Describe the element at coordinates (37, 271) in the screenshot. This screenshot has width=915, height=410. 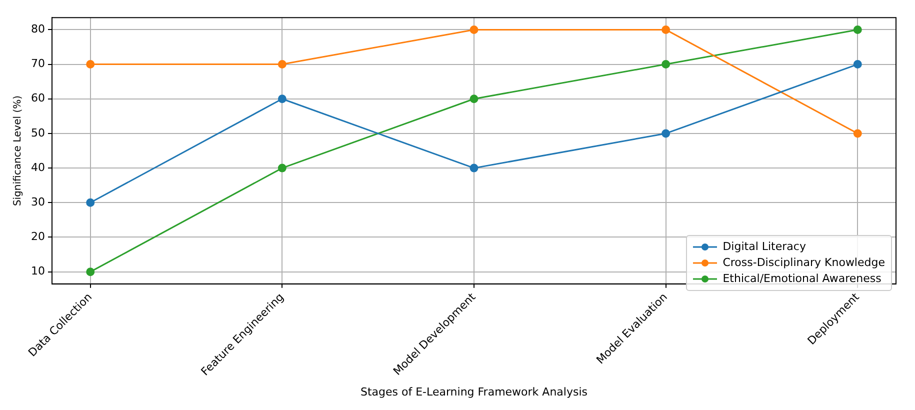
I see `y-tick-label: 10` at that location.